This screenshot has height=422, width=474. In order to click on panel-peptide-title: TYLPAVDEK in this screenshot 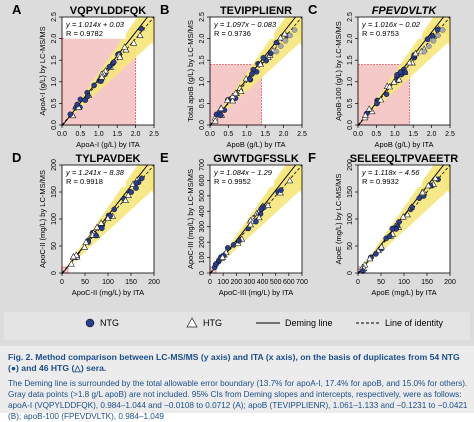, I will do `click(108, 159)`.